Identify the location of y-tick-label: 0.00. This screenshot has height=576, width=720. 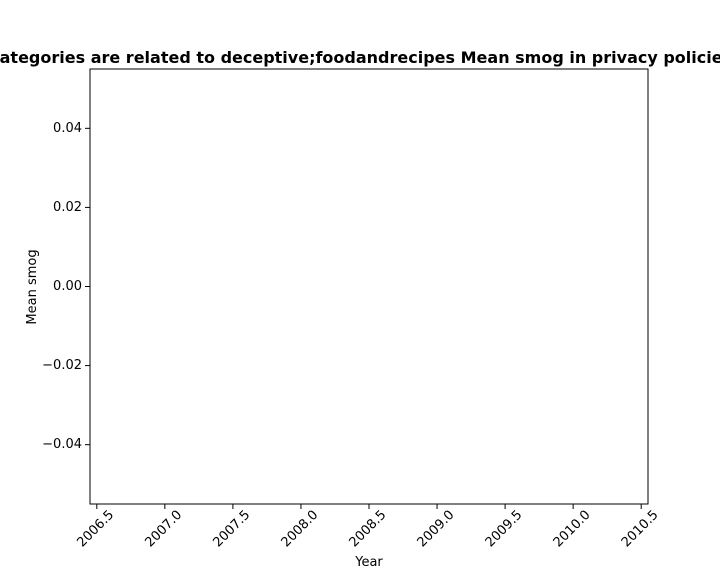
(67, 286).